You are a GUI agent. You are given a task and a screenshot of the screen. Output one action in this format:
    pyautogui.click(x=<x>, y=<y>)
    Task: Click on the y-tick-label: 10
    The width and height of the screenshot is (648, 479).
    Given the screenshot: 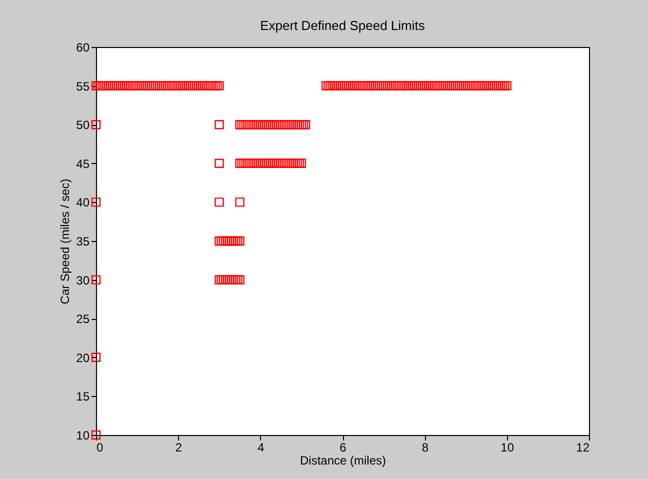 What is the action you would take?
    pyautogui.click(x=83, y=435)
    